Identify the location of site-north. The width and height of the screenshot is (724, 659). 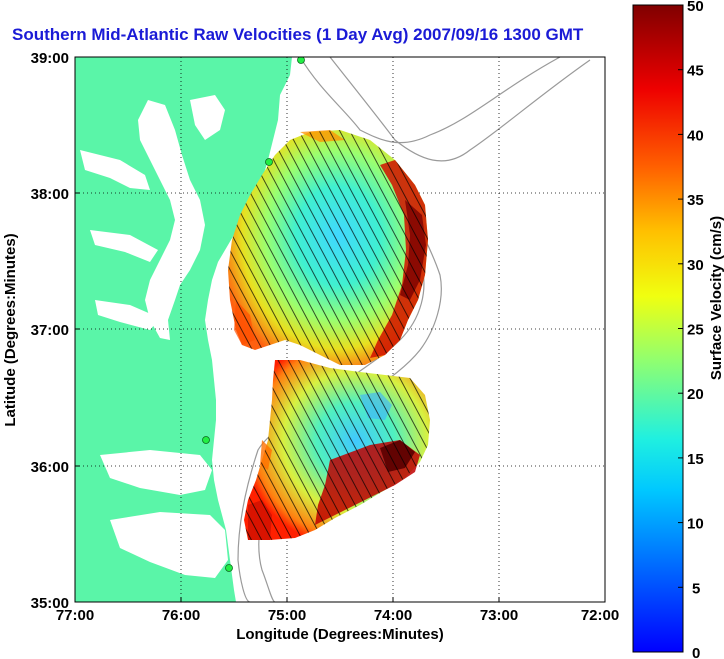
(301, 60).